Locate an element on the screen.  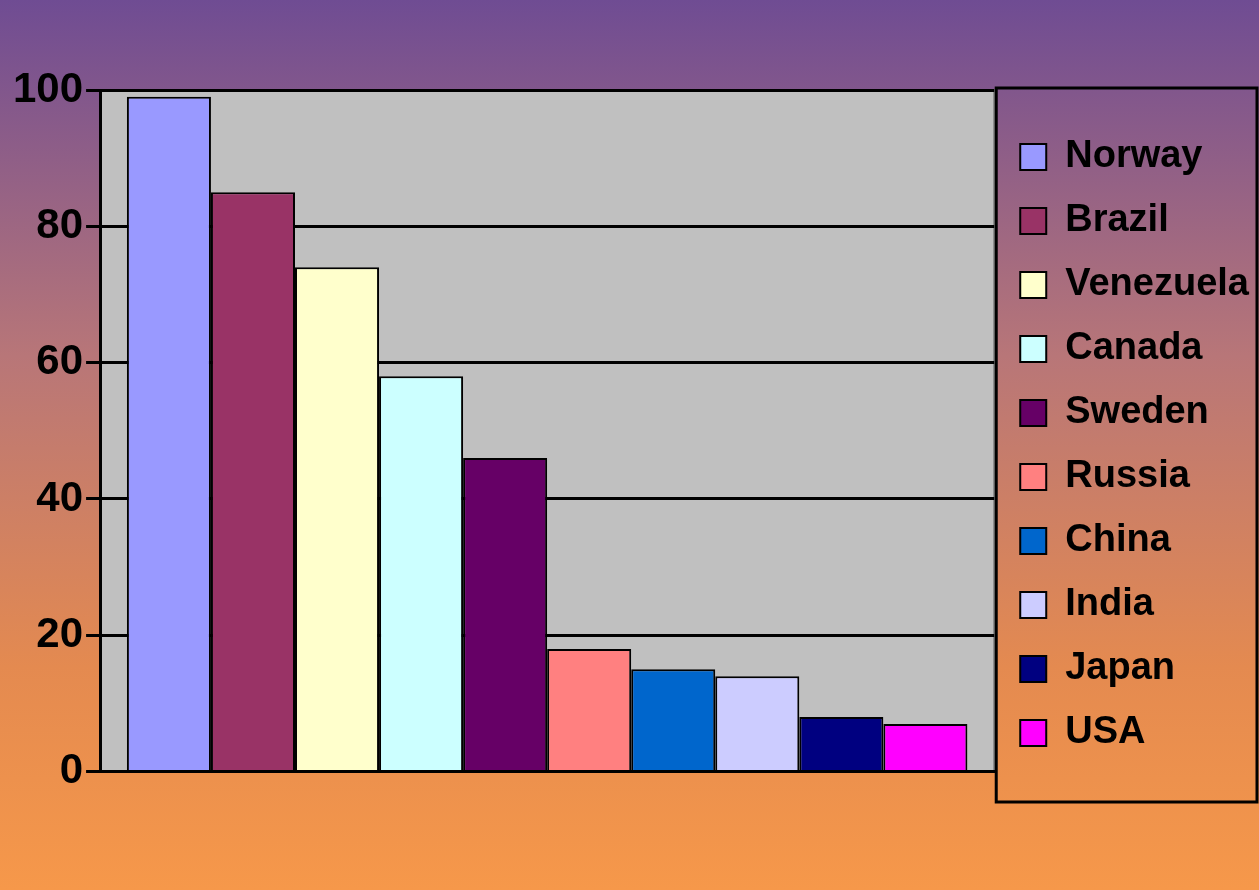
legend-label: China is located at coordinates (1118, 538).